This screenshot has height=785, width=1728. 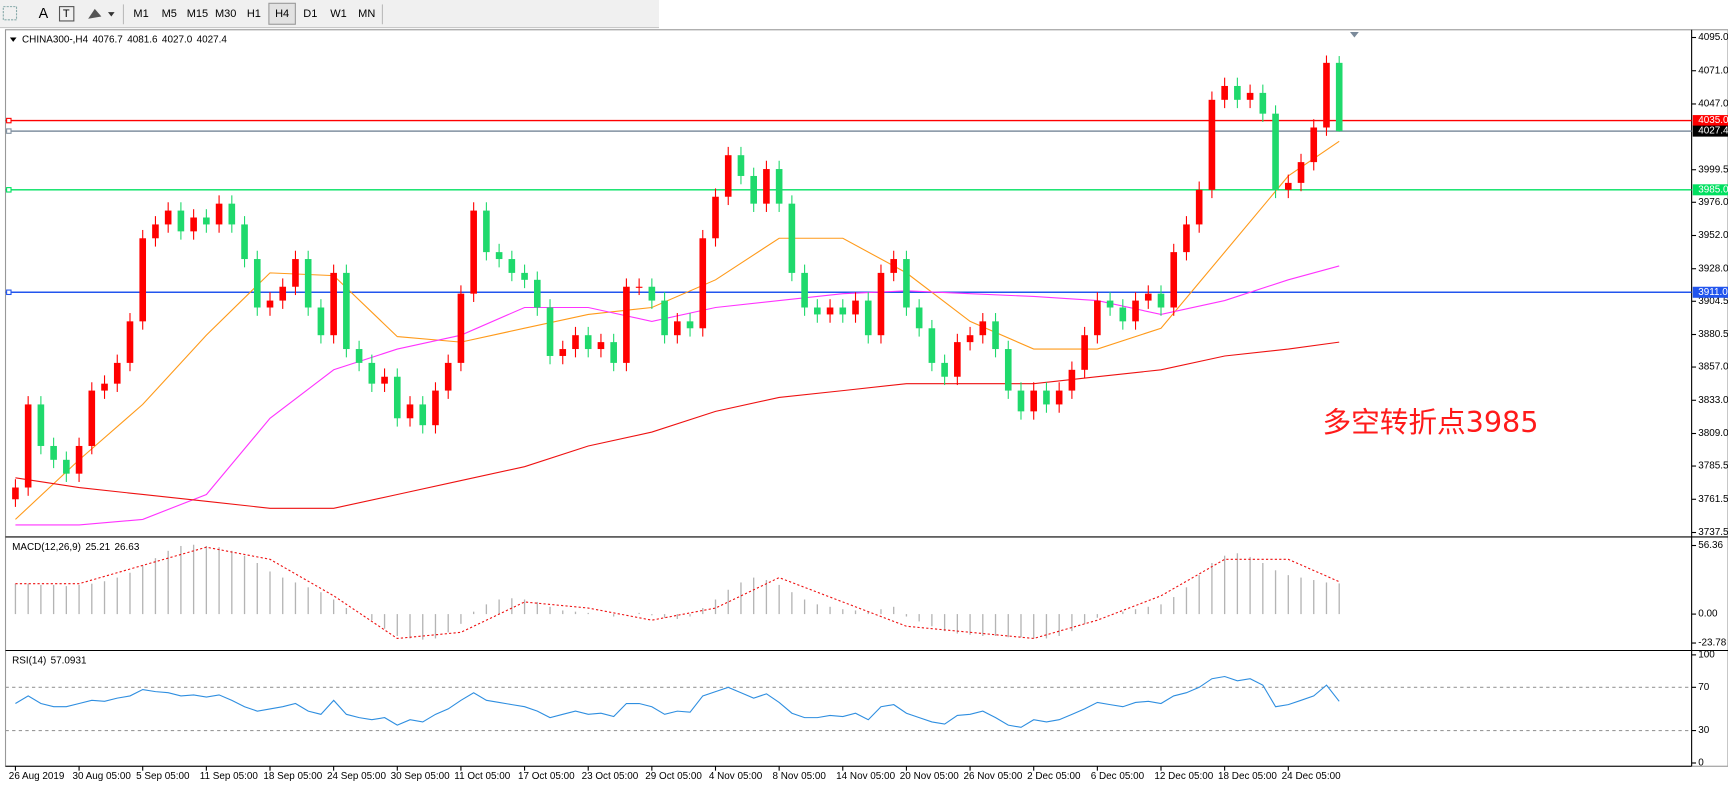 I want to click on timeframe-button: H1, so click(x=254, y=14).